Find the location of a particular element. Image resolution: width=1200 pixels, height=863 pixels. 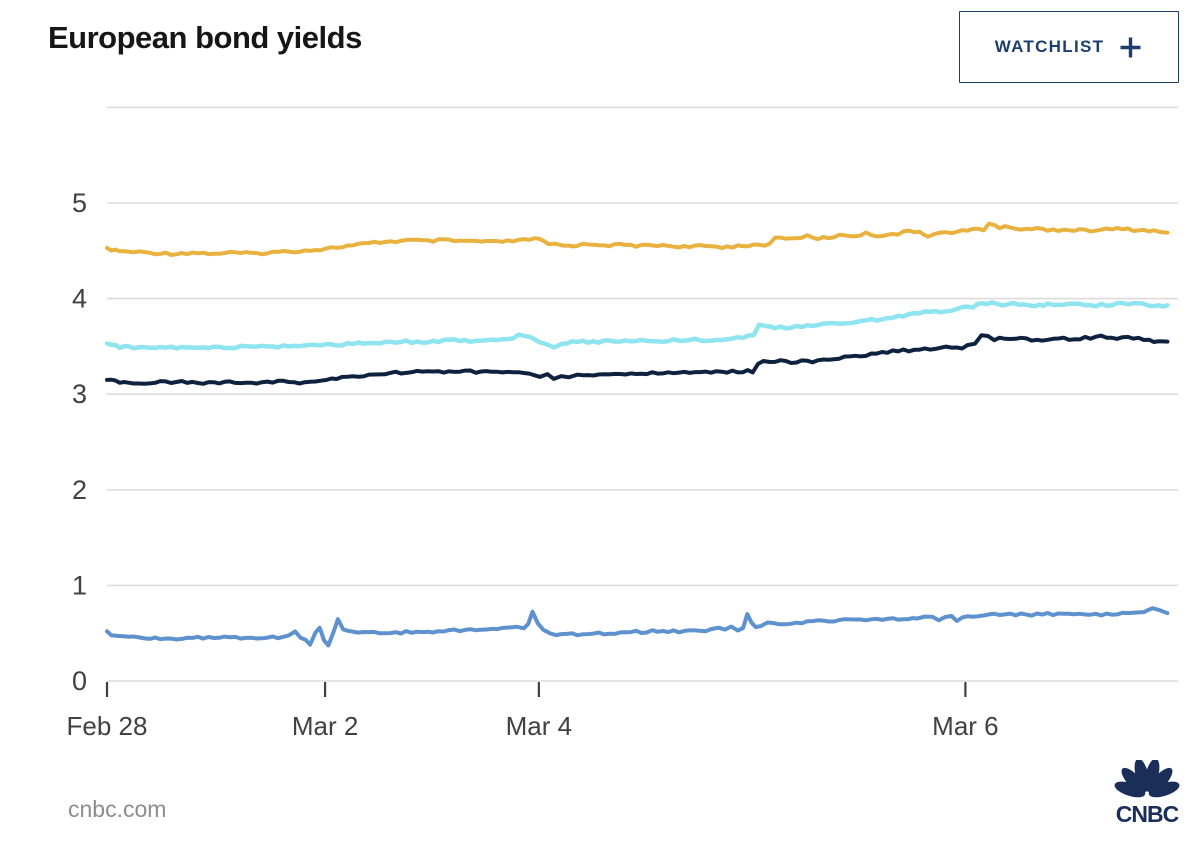

x-axis-label: Mar 4 is located at coordinates (539, 726).